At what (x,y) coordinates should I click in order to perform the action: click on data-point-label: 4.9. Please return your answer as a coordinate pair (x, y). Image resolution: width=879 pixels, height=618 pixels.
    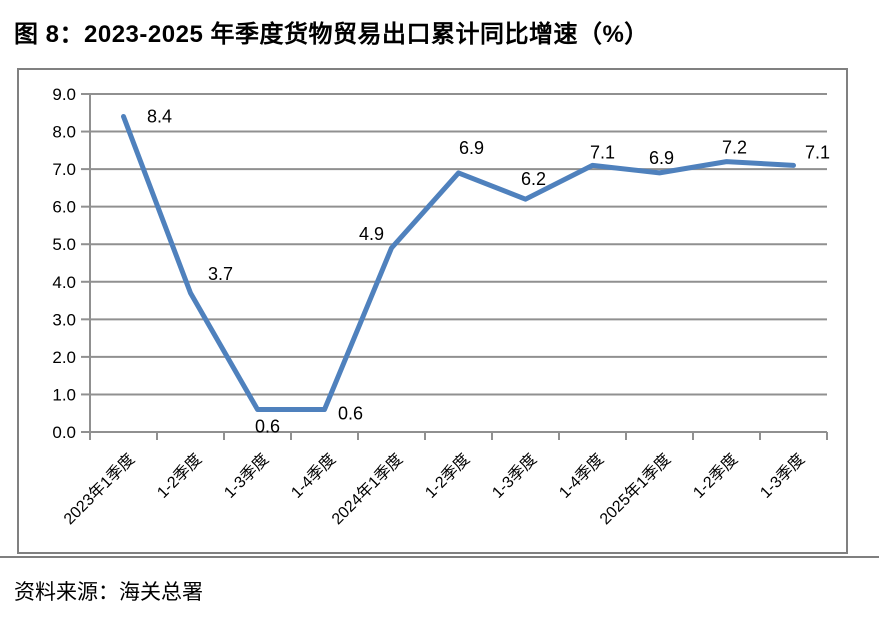
    Looking at the image, I should click on (371, 234).